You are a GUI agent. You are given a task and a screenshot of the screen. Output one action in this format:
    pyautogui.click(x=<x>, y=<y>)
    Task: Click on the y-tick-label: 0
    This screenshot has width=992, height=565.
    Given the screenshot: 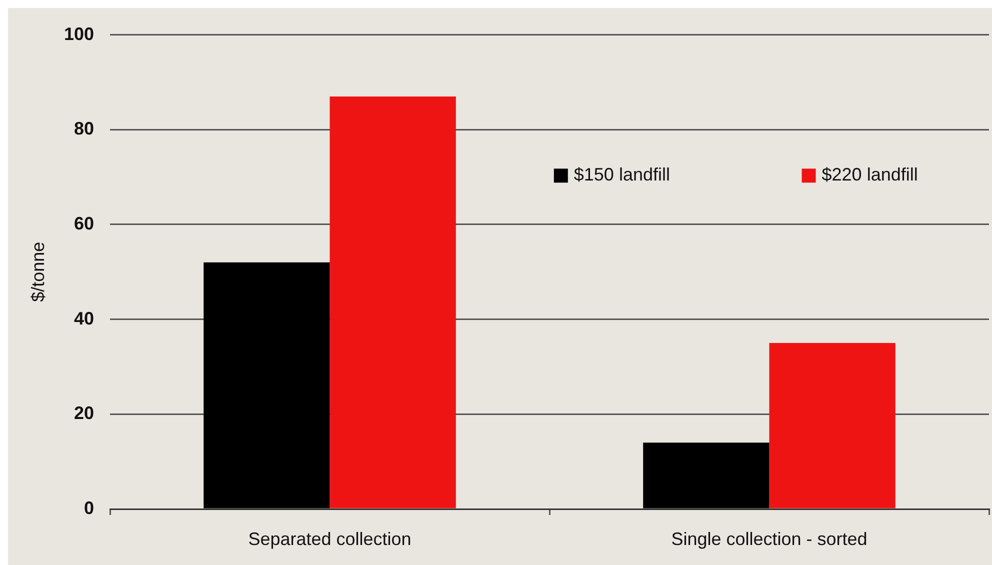 What is the action you would take?
    pyautogui.click(x=89, y=508)
    